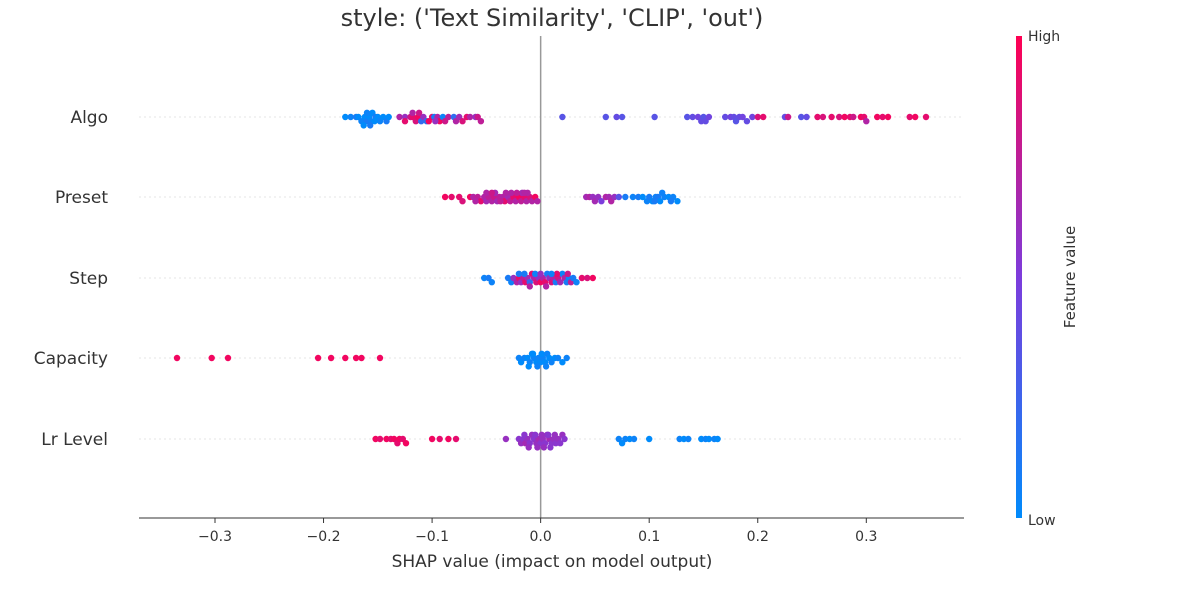  I want to click on colorbar-title: Feature value, so click(1070, 277).